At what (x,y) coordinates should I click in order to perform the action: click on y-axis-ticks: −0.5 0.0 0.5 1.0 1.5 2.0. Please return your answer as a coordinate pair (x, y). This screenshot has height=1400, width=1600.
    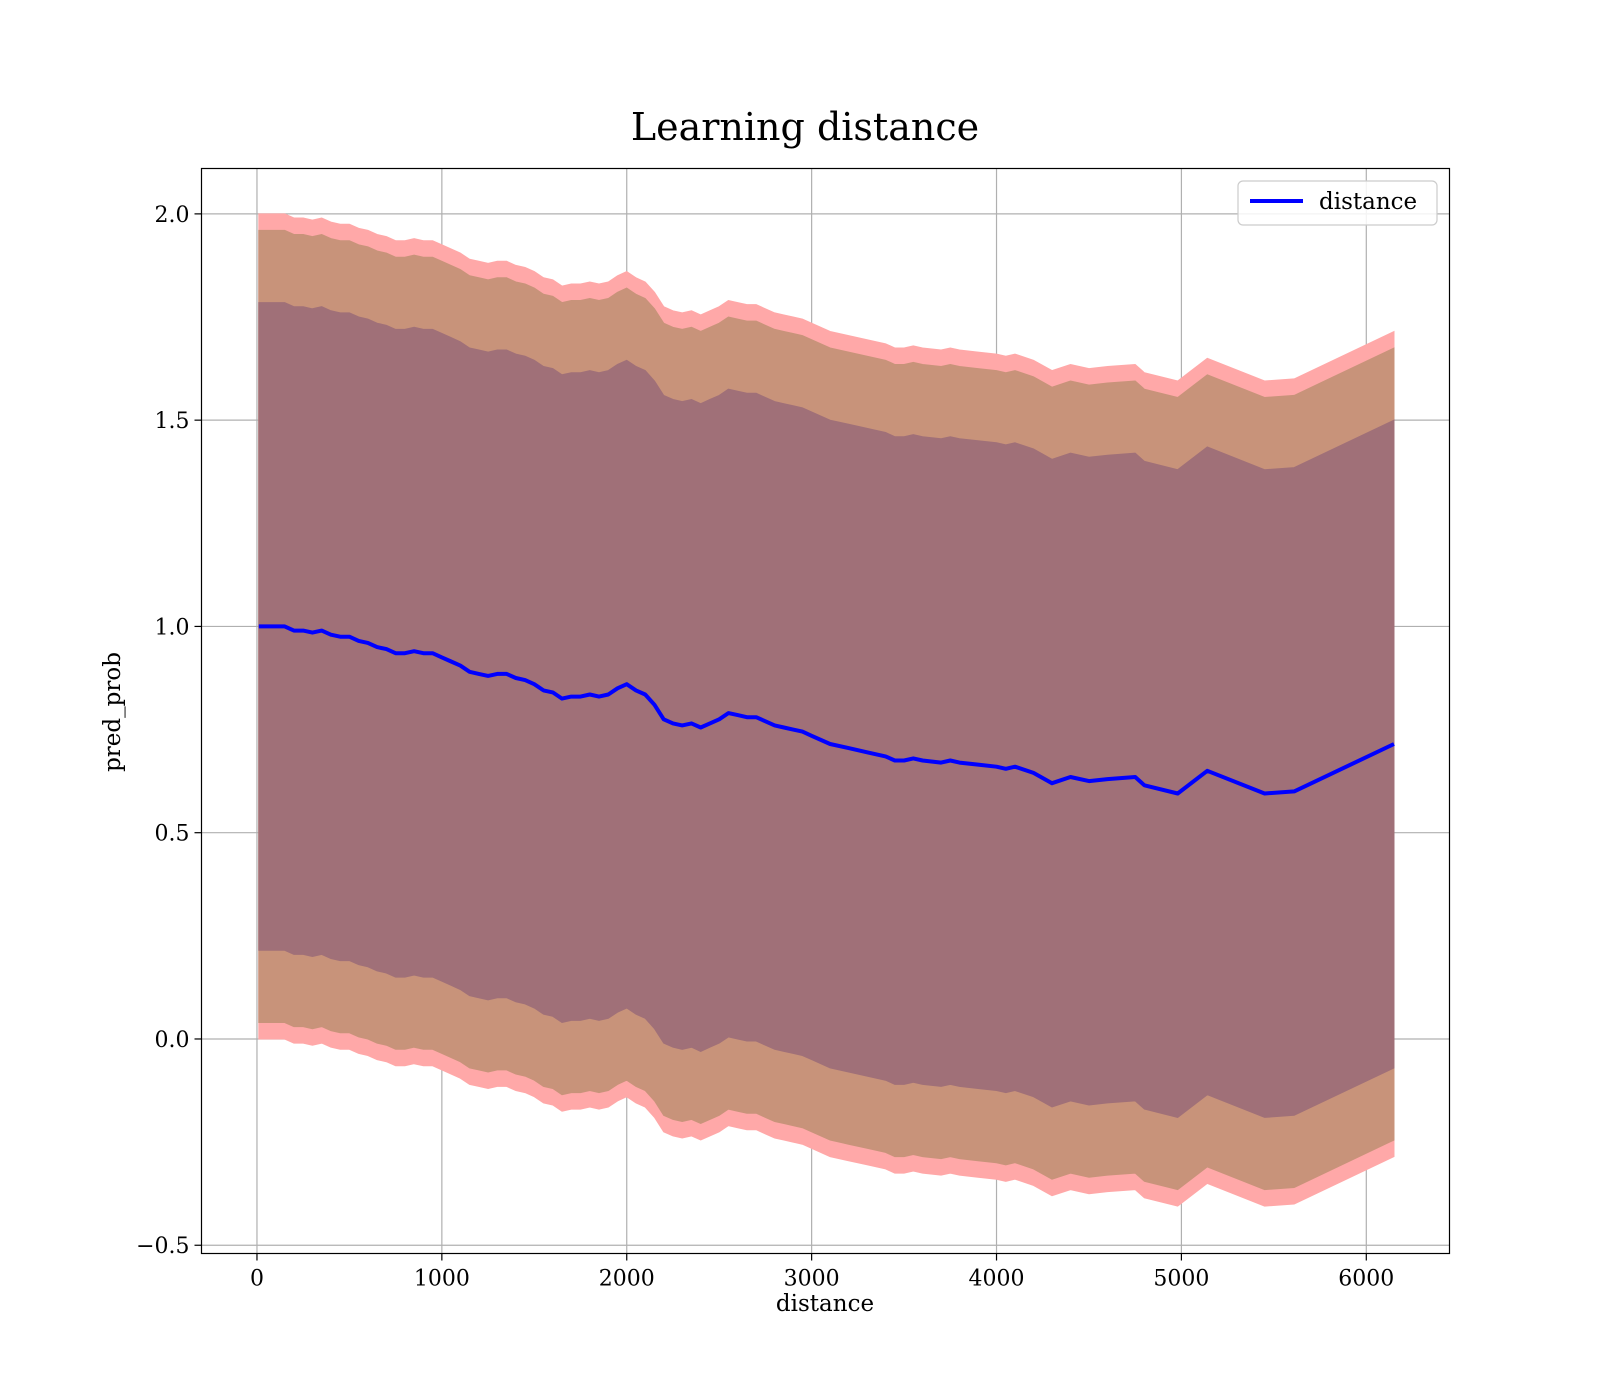
    Looking at the image, I should click on (169, 731).